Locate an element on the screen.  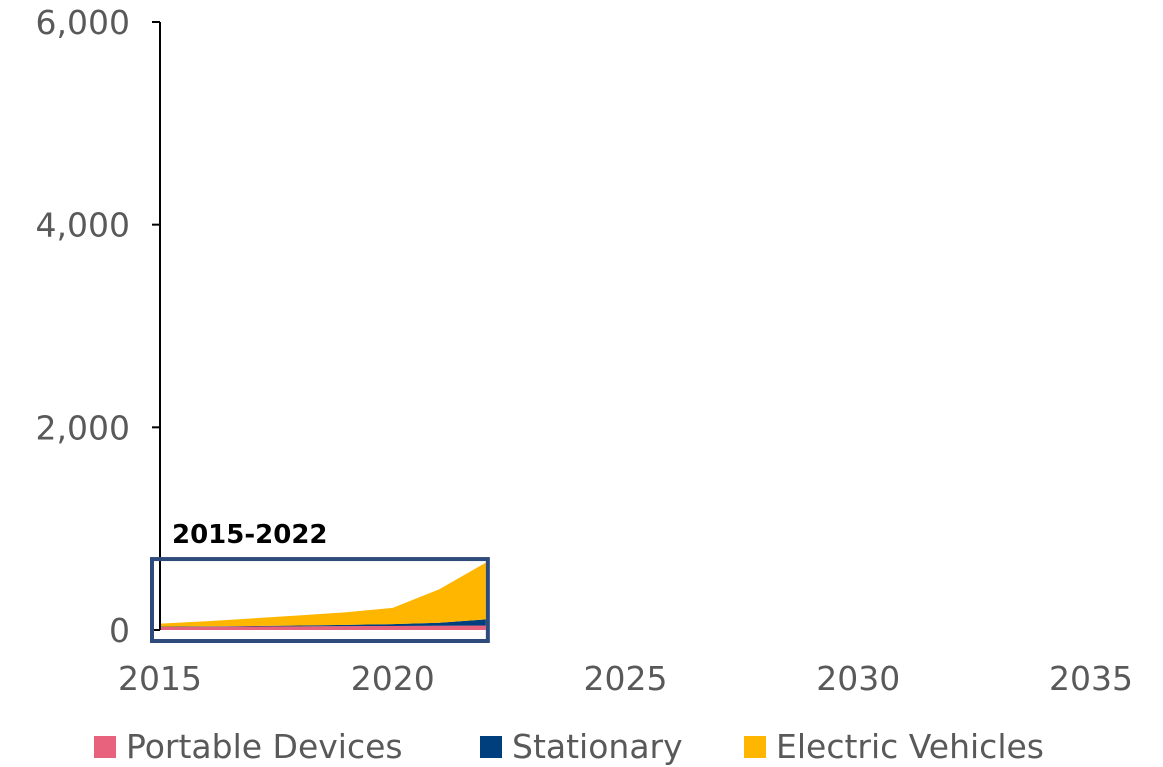
y-axis-ticks: 0 2,000 4,000 6,000 is located at coordinates (98, 326).